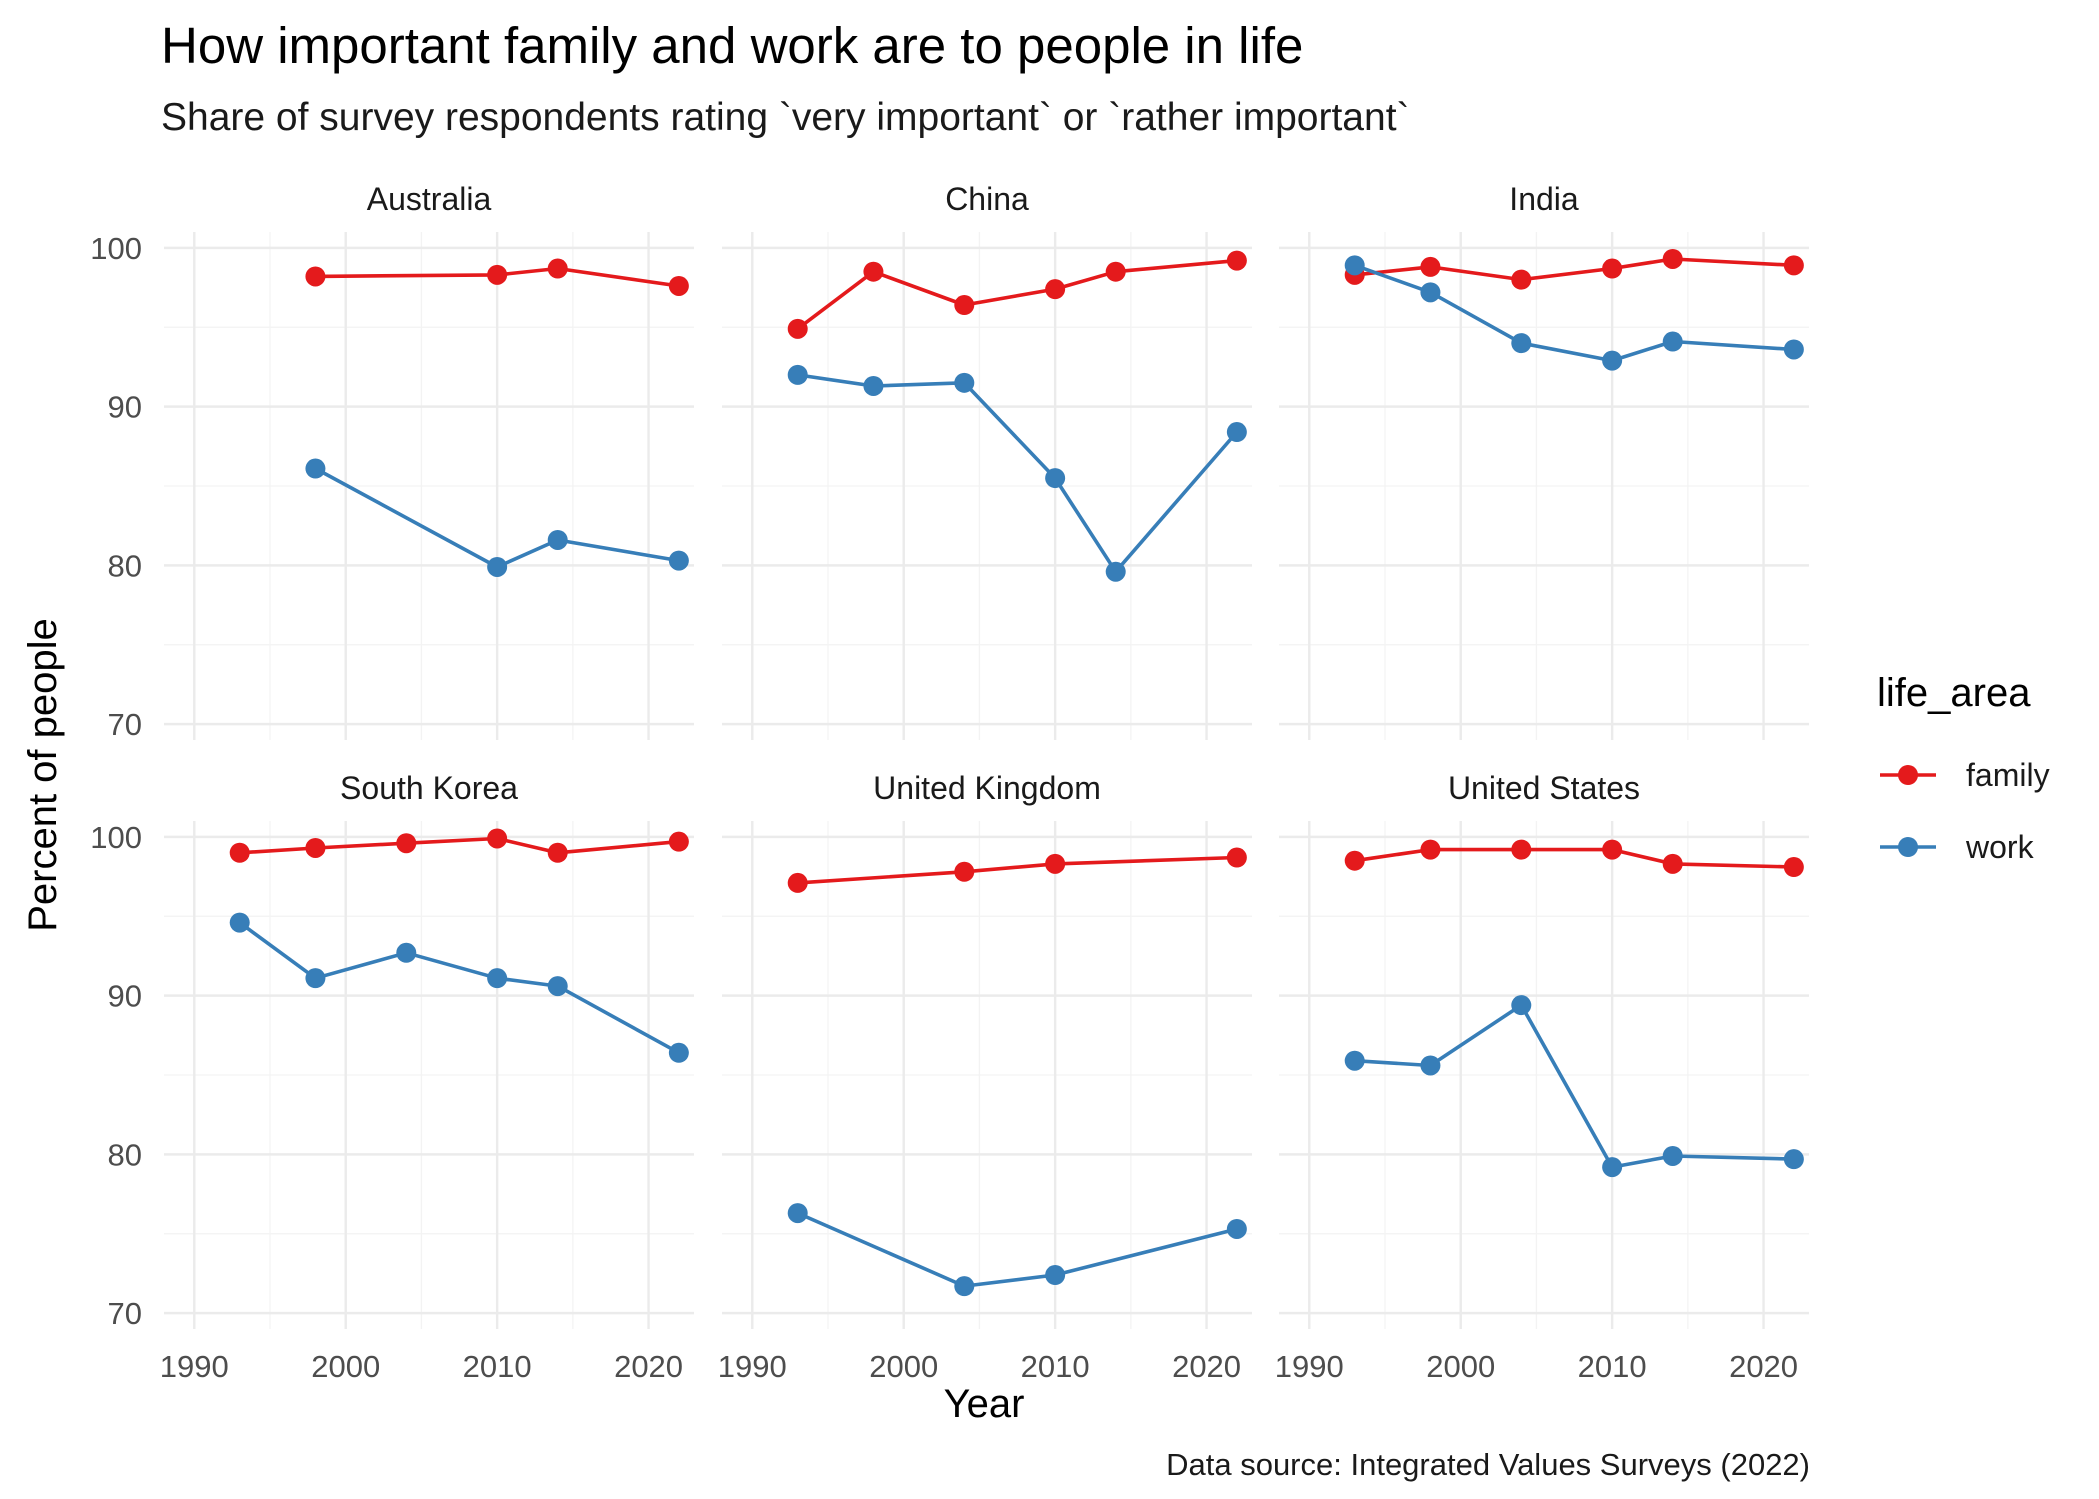  What do you see at coordinates (1963, 768) in the screenshot?
I see `legend: life_area family work` at bounding box center [1963, 768].